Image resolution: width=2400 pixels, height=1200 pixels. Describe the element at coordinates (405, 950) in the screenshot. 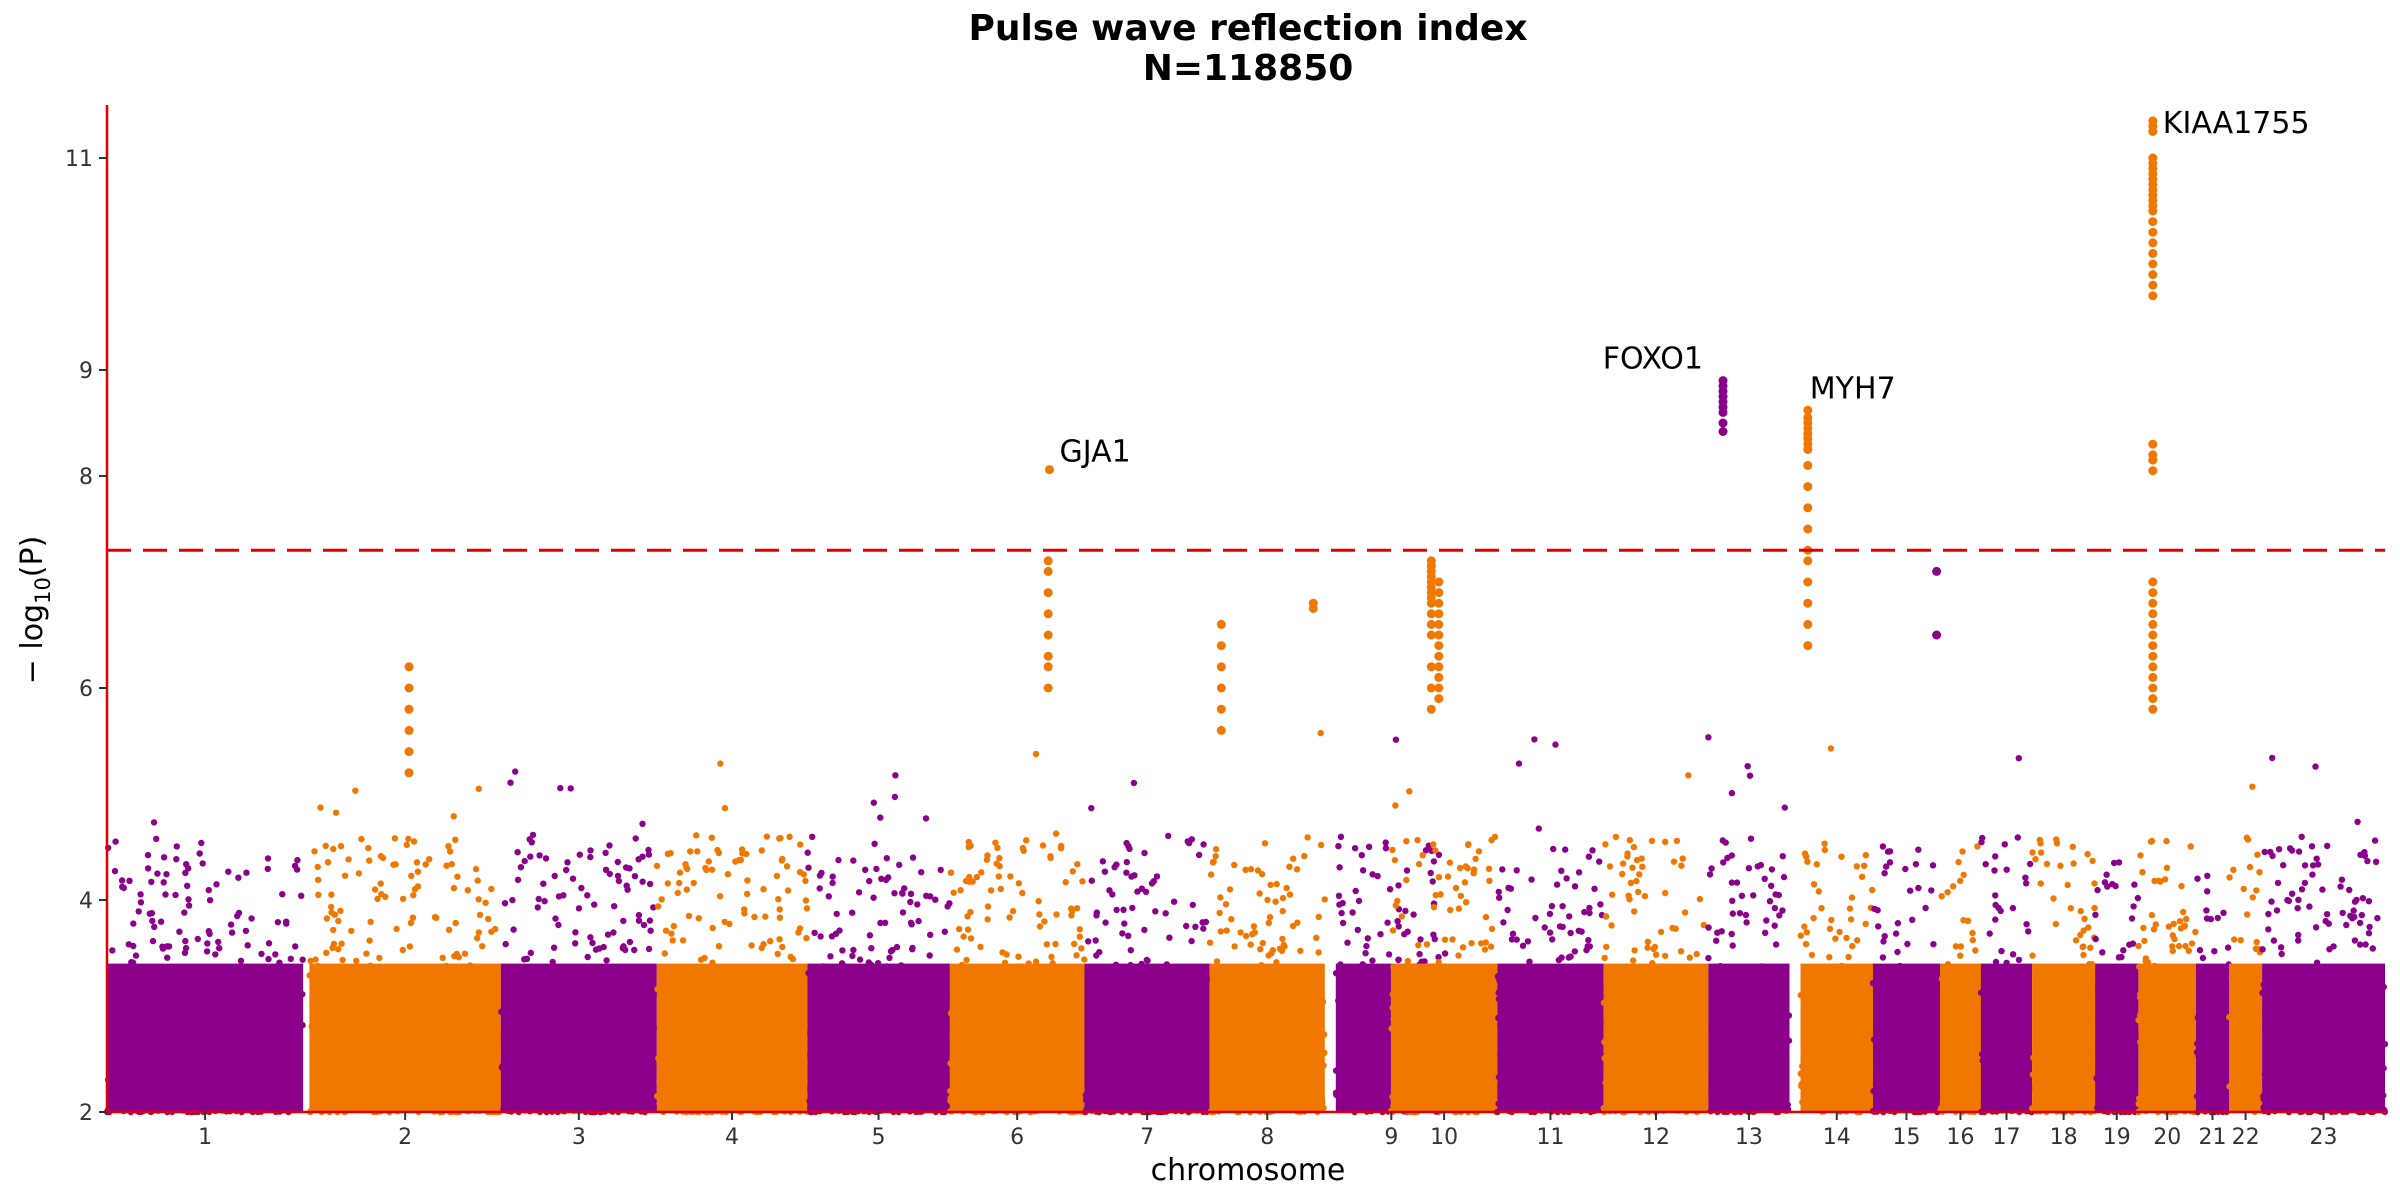

I see `chromosome-2-points` at that location.